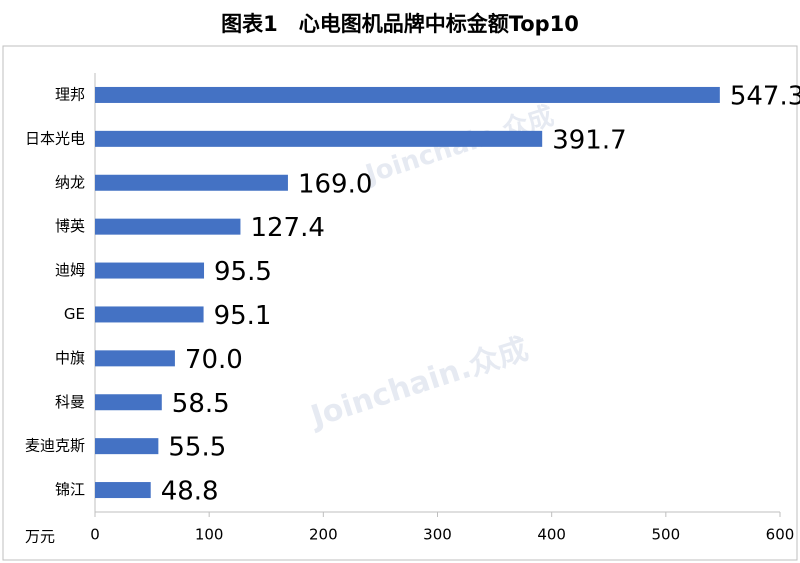  Describe the element at coordinates (55, 446) in the screenshot. I see `y-tick-label: 麦迪克斯` at that location.